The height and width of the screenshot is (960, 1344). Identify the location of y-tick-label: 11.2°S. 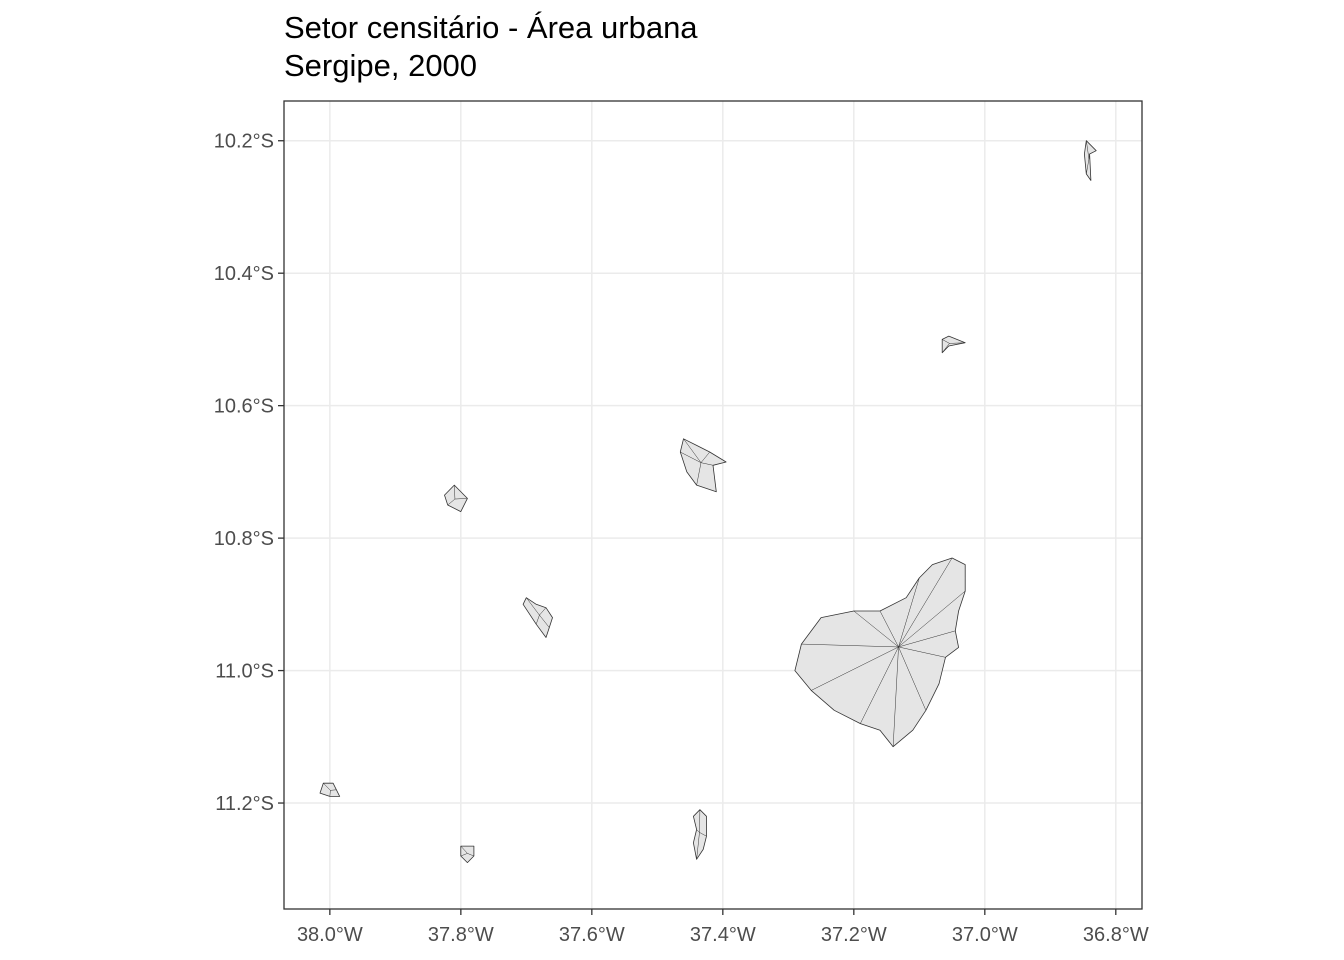
(244, 804).